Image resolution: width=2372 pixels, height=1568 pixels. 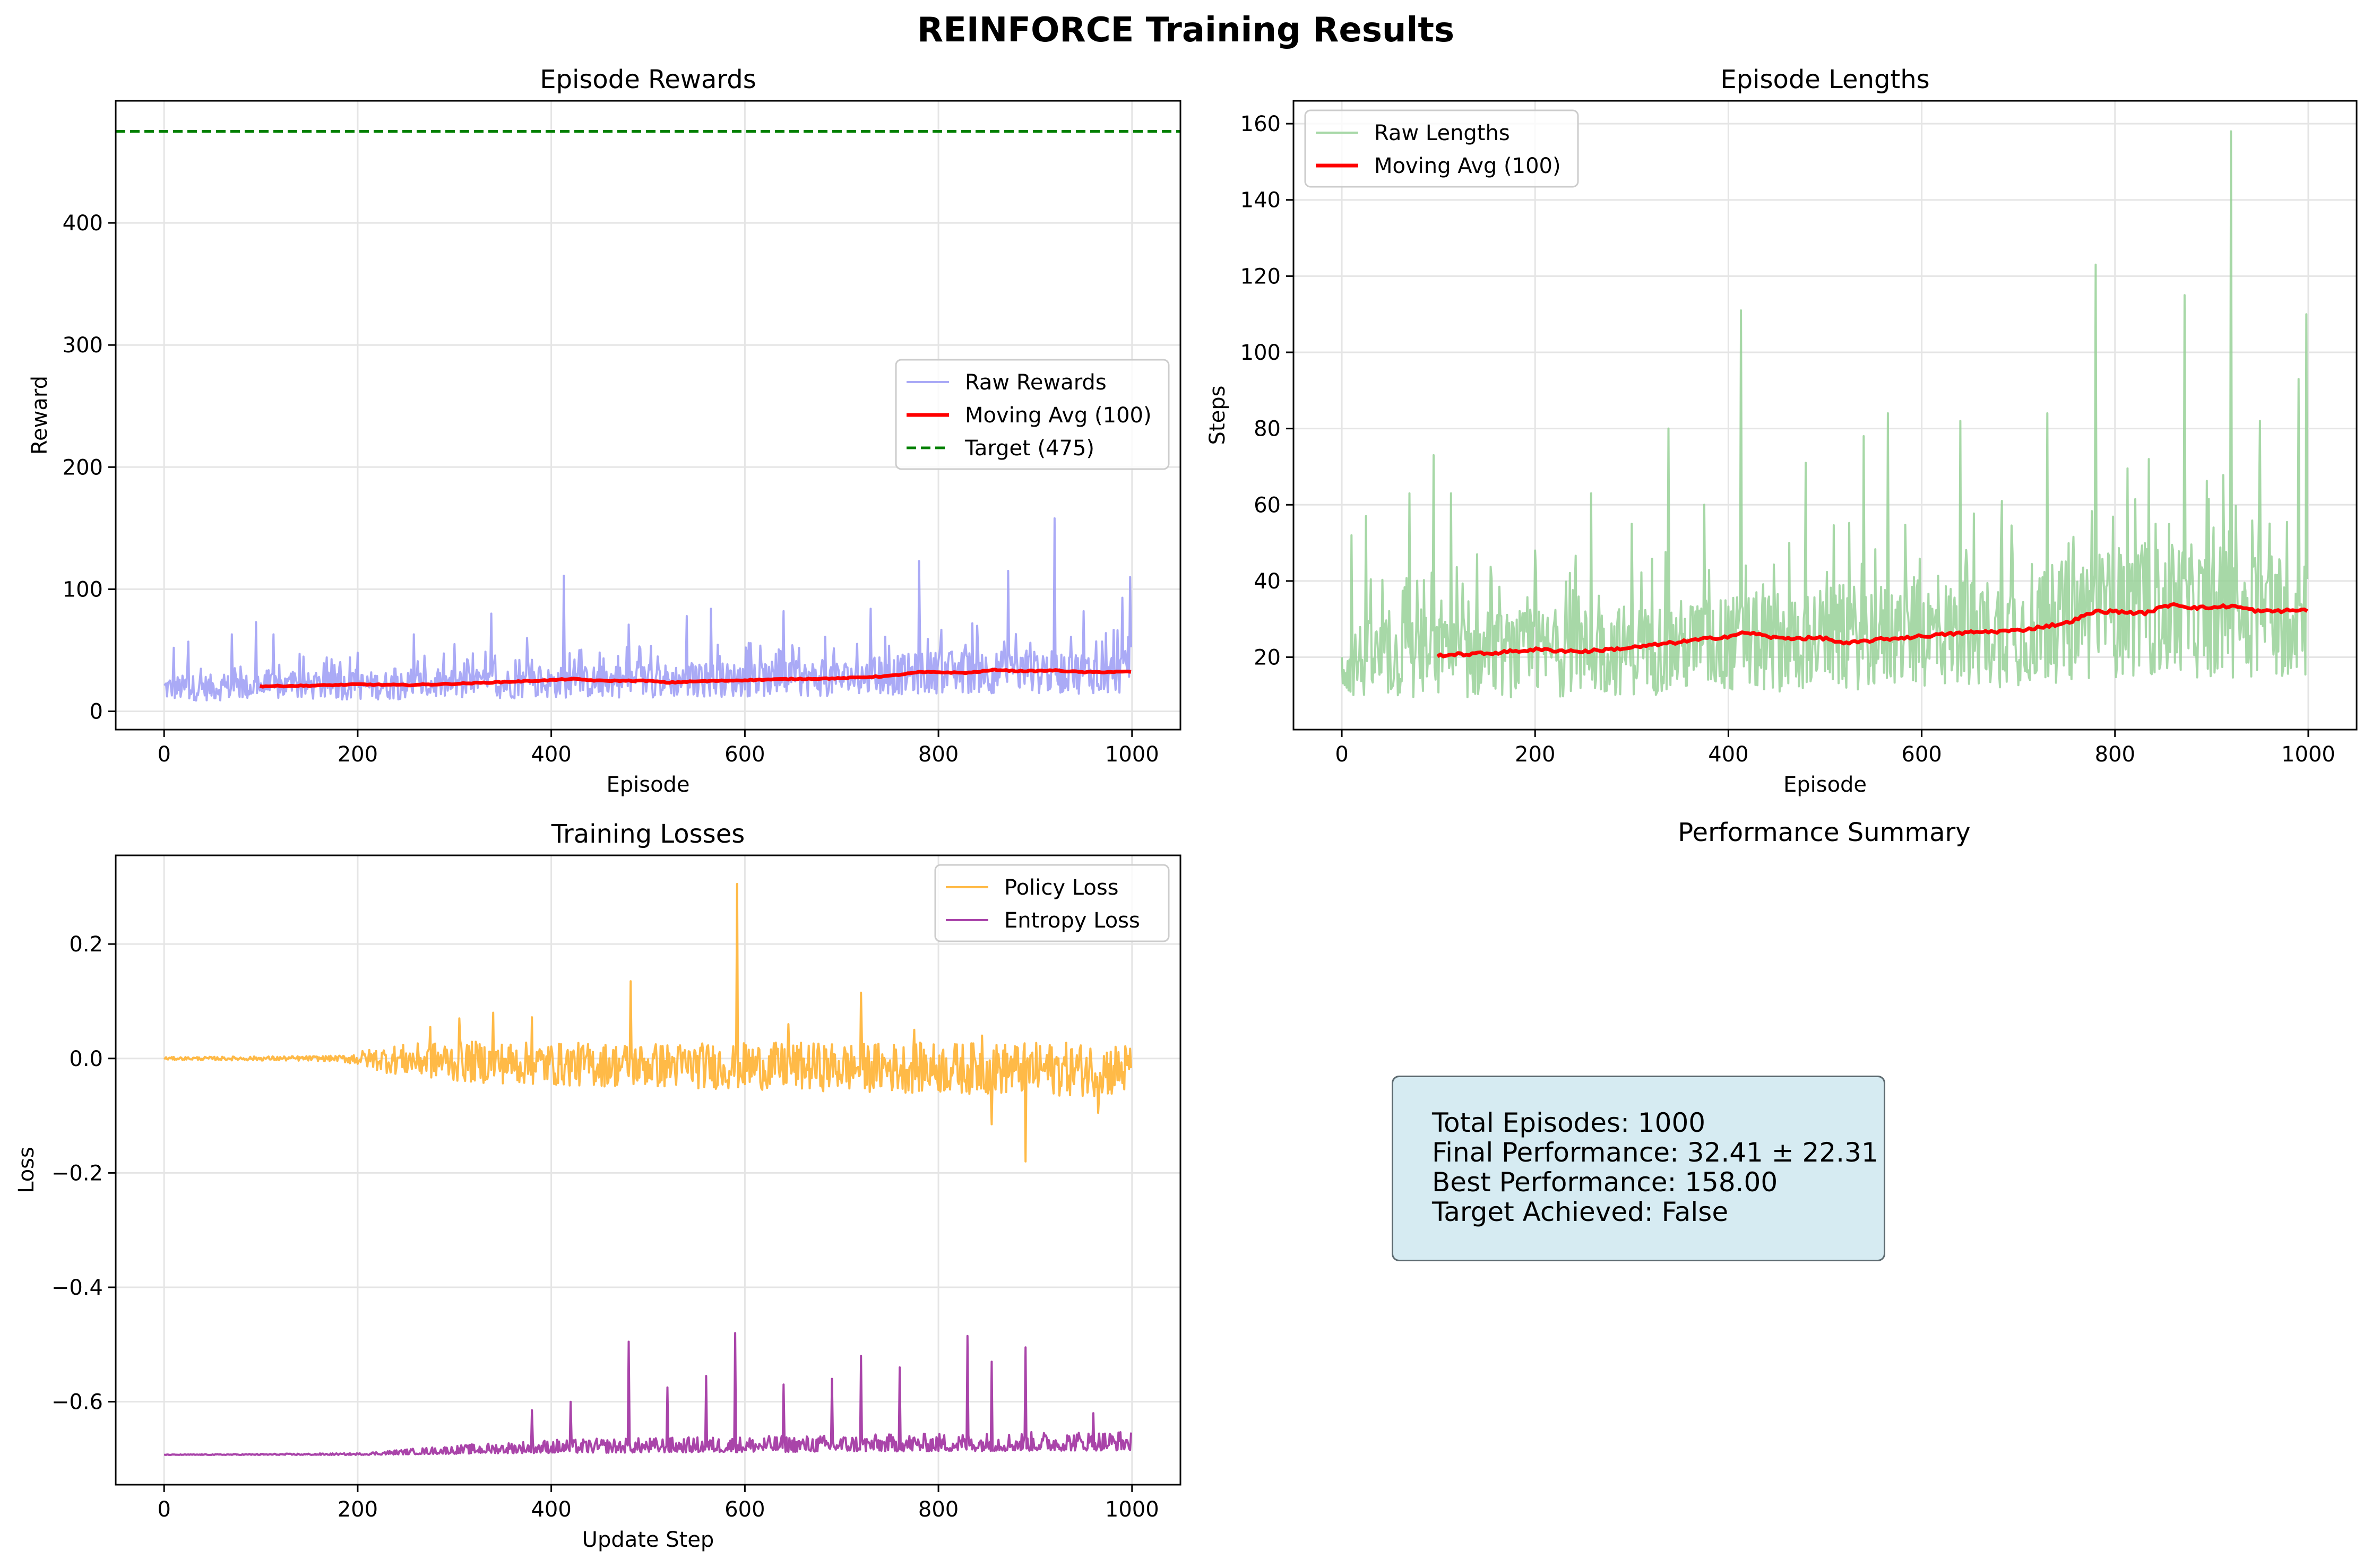 I want to click on summary-title: Performance Summary, so click(x=1824, y=832).